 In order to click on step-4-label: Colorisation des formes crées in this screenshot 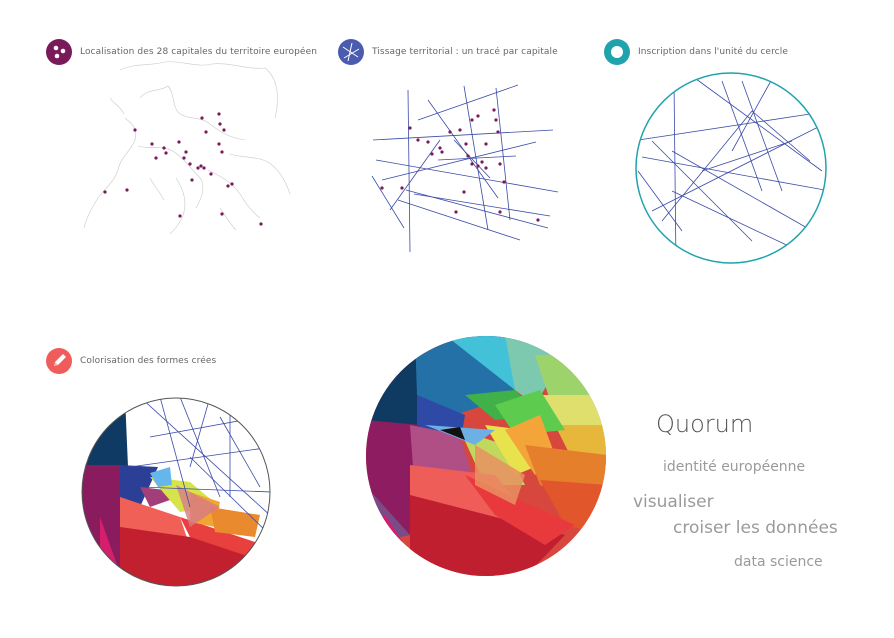, I will do `click(148, 361)`.